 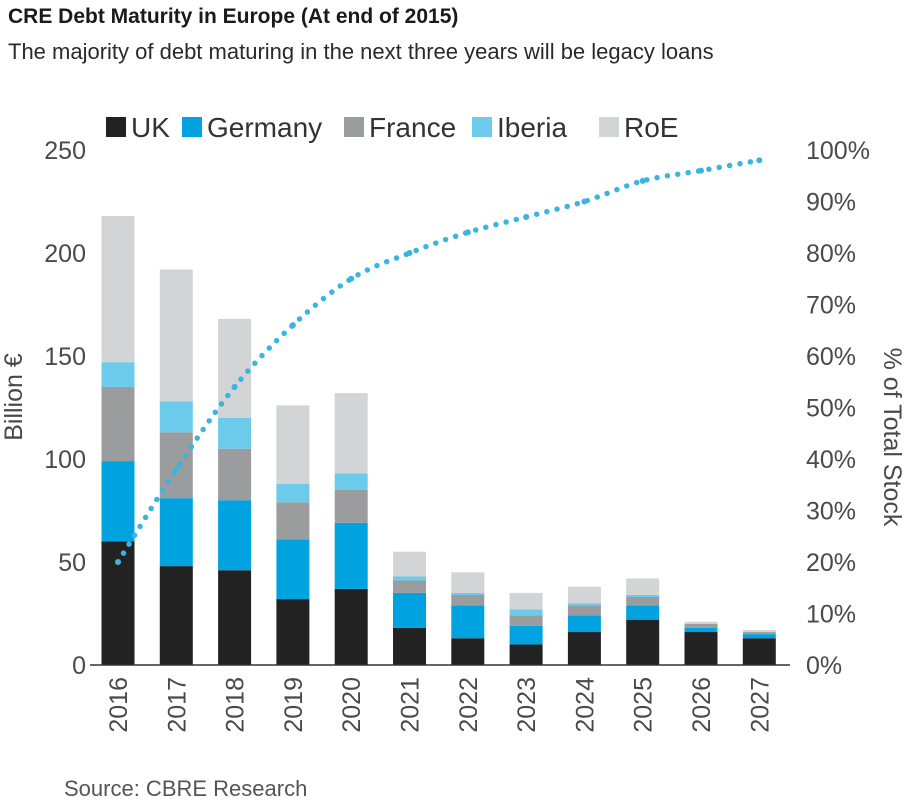 What do you see at coordinates (831, 615) in the screenshot?
I see `y2-tick-label: 10%` at bounding box center [831, 615].